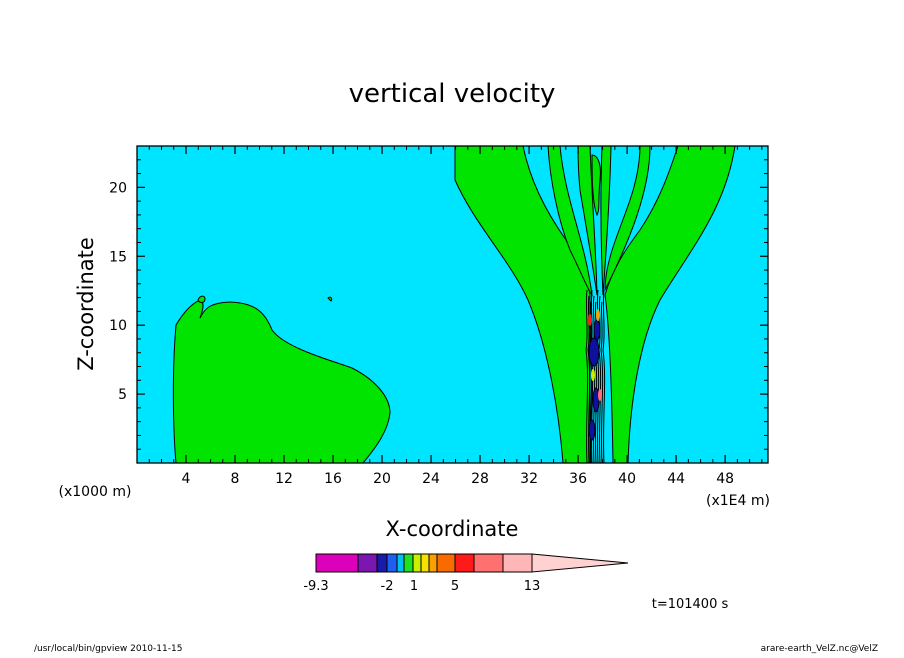 This screenshot has height=658, width=904. What do you see at coordinates (118, 188) in the screenshot?
I see `y-tick-label: 20` at bounding box center [118, 188].